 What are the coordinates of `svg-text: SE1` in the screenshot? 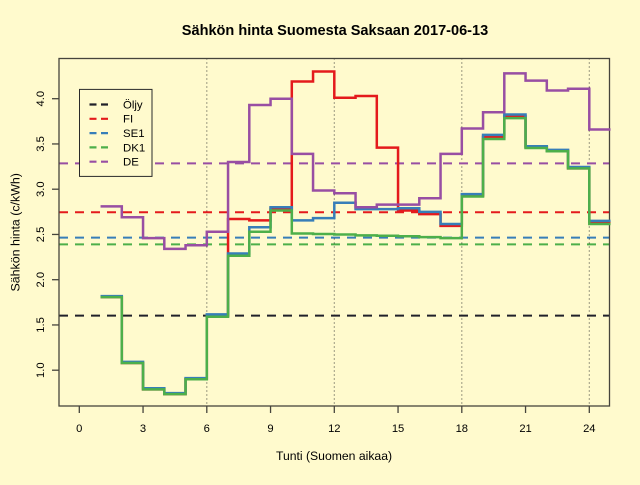 It's located at (134, 134).